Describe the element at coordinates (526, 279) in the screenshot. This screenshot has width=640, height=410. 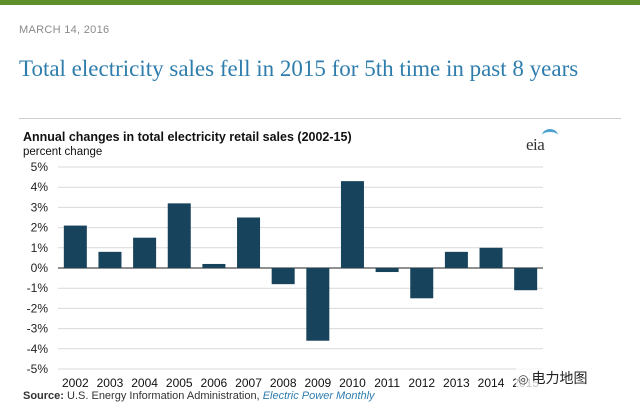
I see `bar-2015` at that location.